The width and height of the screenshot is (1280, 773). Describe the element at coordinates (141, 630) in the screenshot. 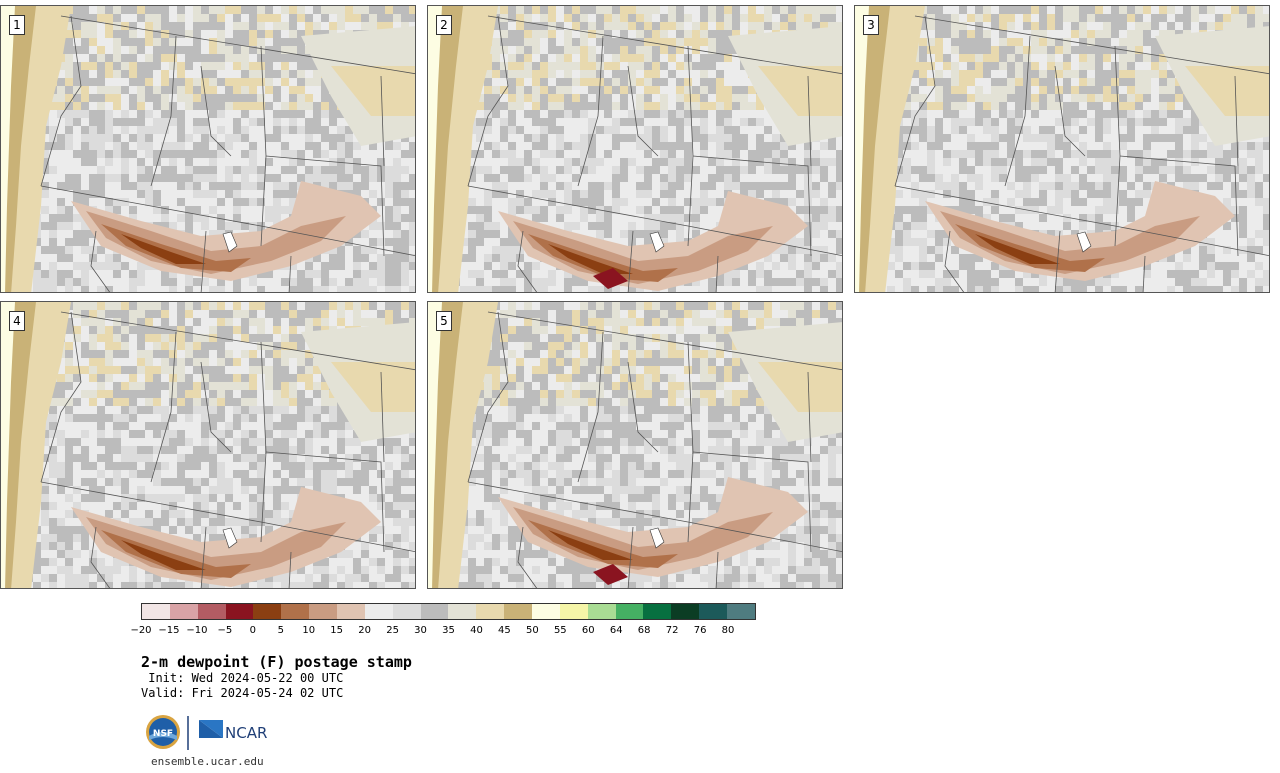

I see `colorbar-tick-label: −20` at that location.